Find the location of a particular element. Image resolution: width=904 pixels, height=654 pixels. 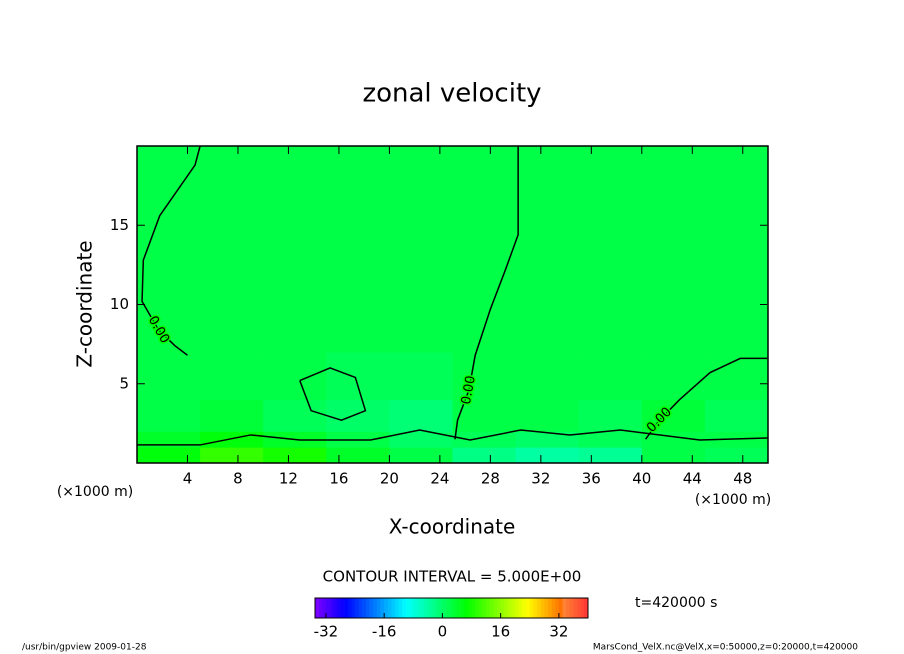

y-tick-label: 10 is located at coordinates (119, 304).